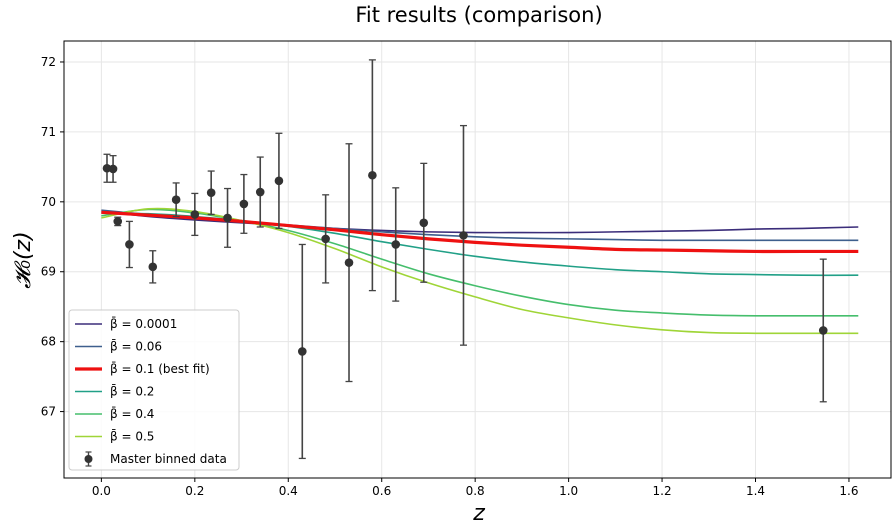 The image size is (893, 529). Describe the element at coordinates (48, 412) in the screenshot. I see `y-tick-label: 67` at that location.